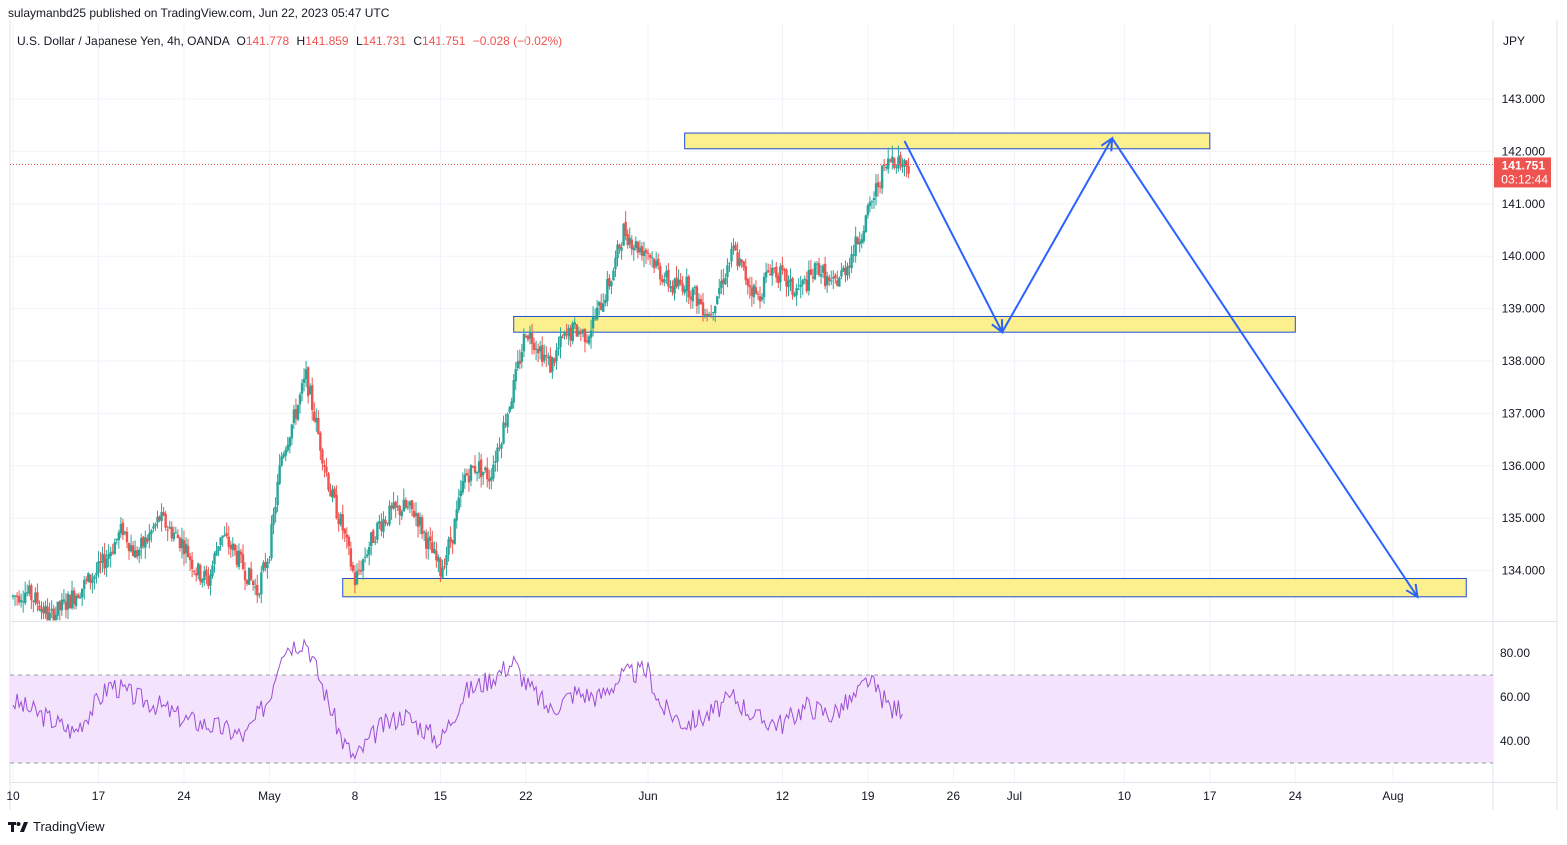 The image size is (1567, 845). Describe the element at coordinates (56, 826) in the screenshot. I see `tradingview-logo: TradingView` at that location.